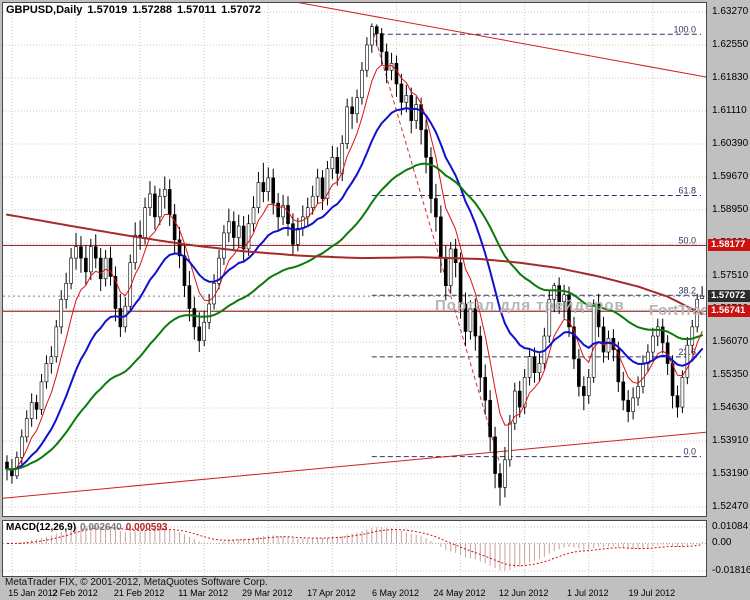 Image resolution: width=750 pixels, height=600 pixels. I want to click on fib-diagonal-line, so click(436, 245).